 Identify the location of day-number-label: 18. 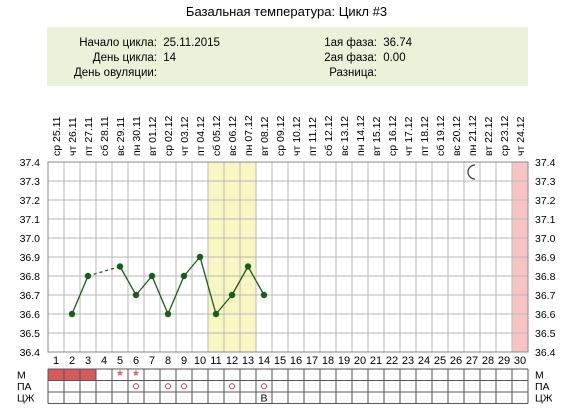
(328, 361).